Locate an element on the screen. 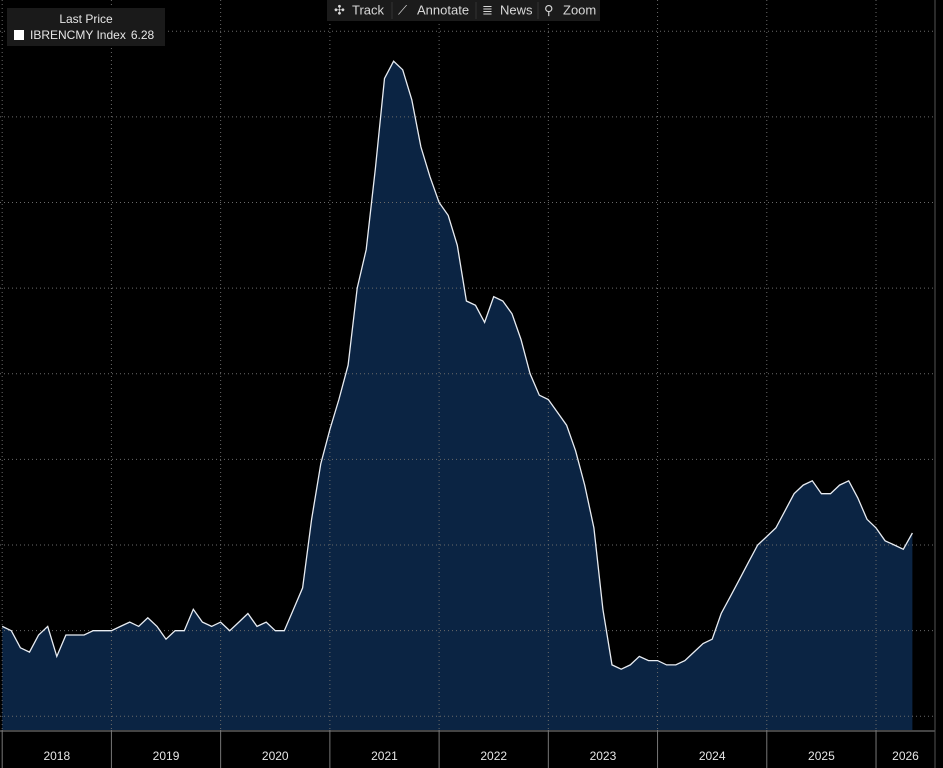  legend-label: IBRENCMY Index is located at coordinates (78, 35).